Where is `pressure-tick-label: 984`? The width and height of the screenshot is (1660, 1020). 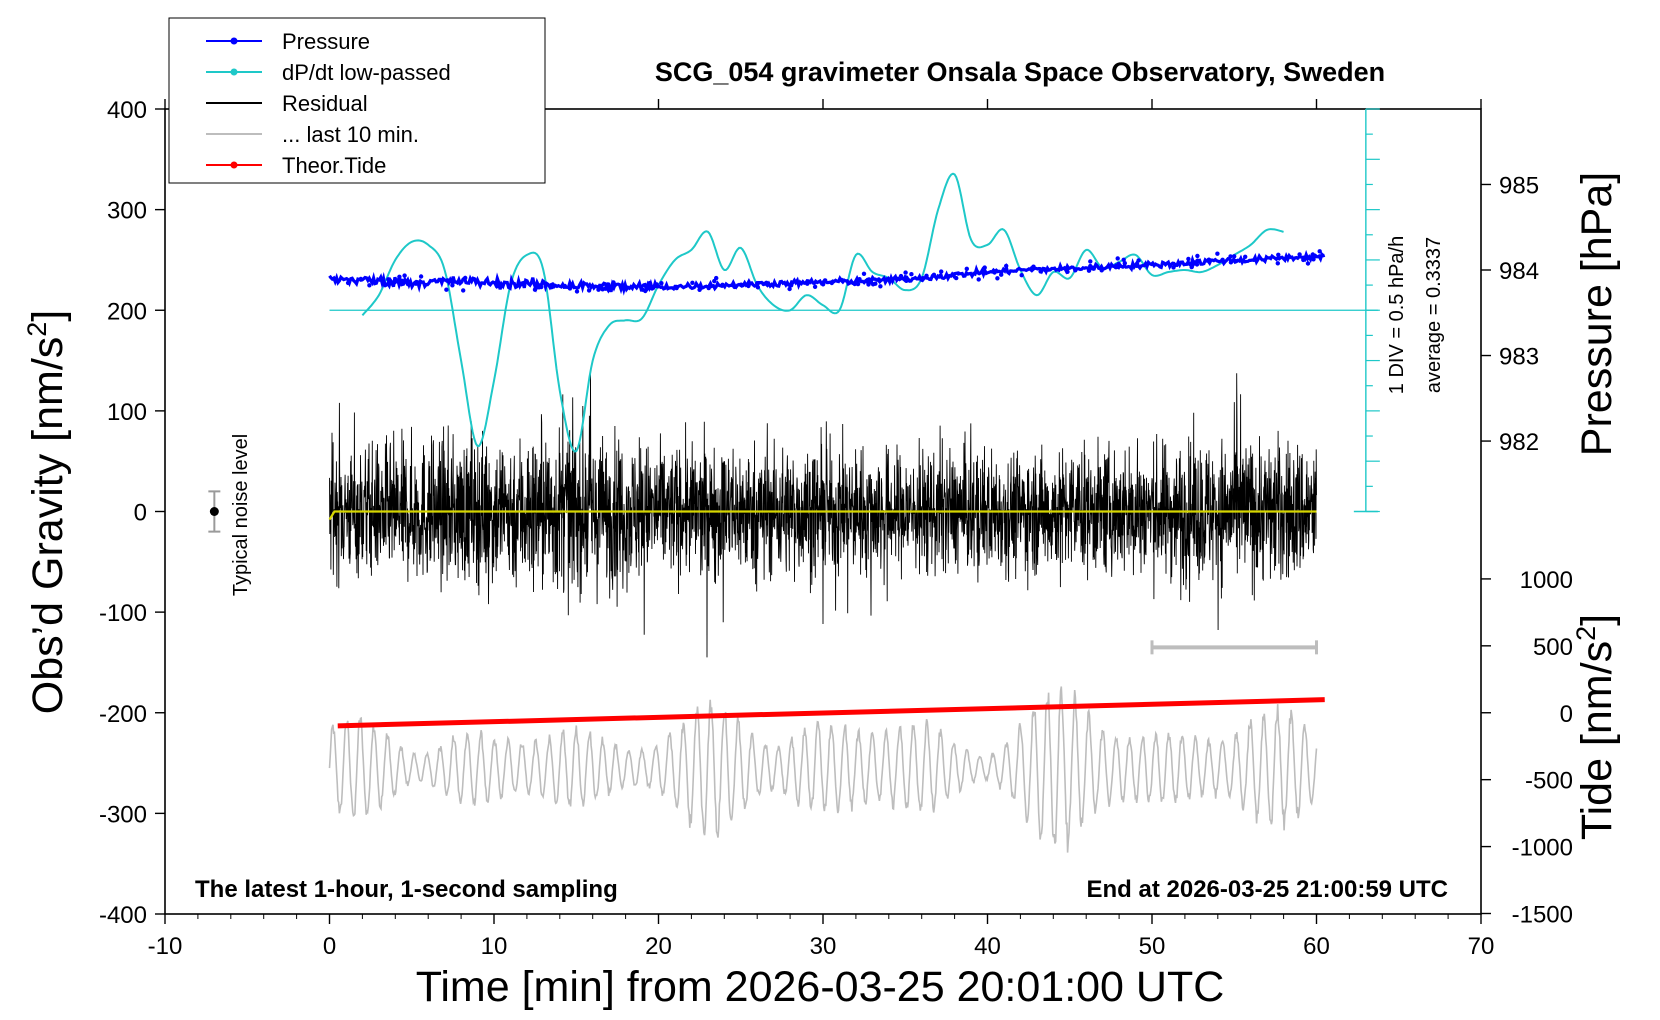
pressure-tick-label: 984 is located at coordinates (1519, 271).